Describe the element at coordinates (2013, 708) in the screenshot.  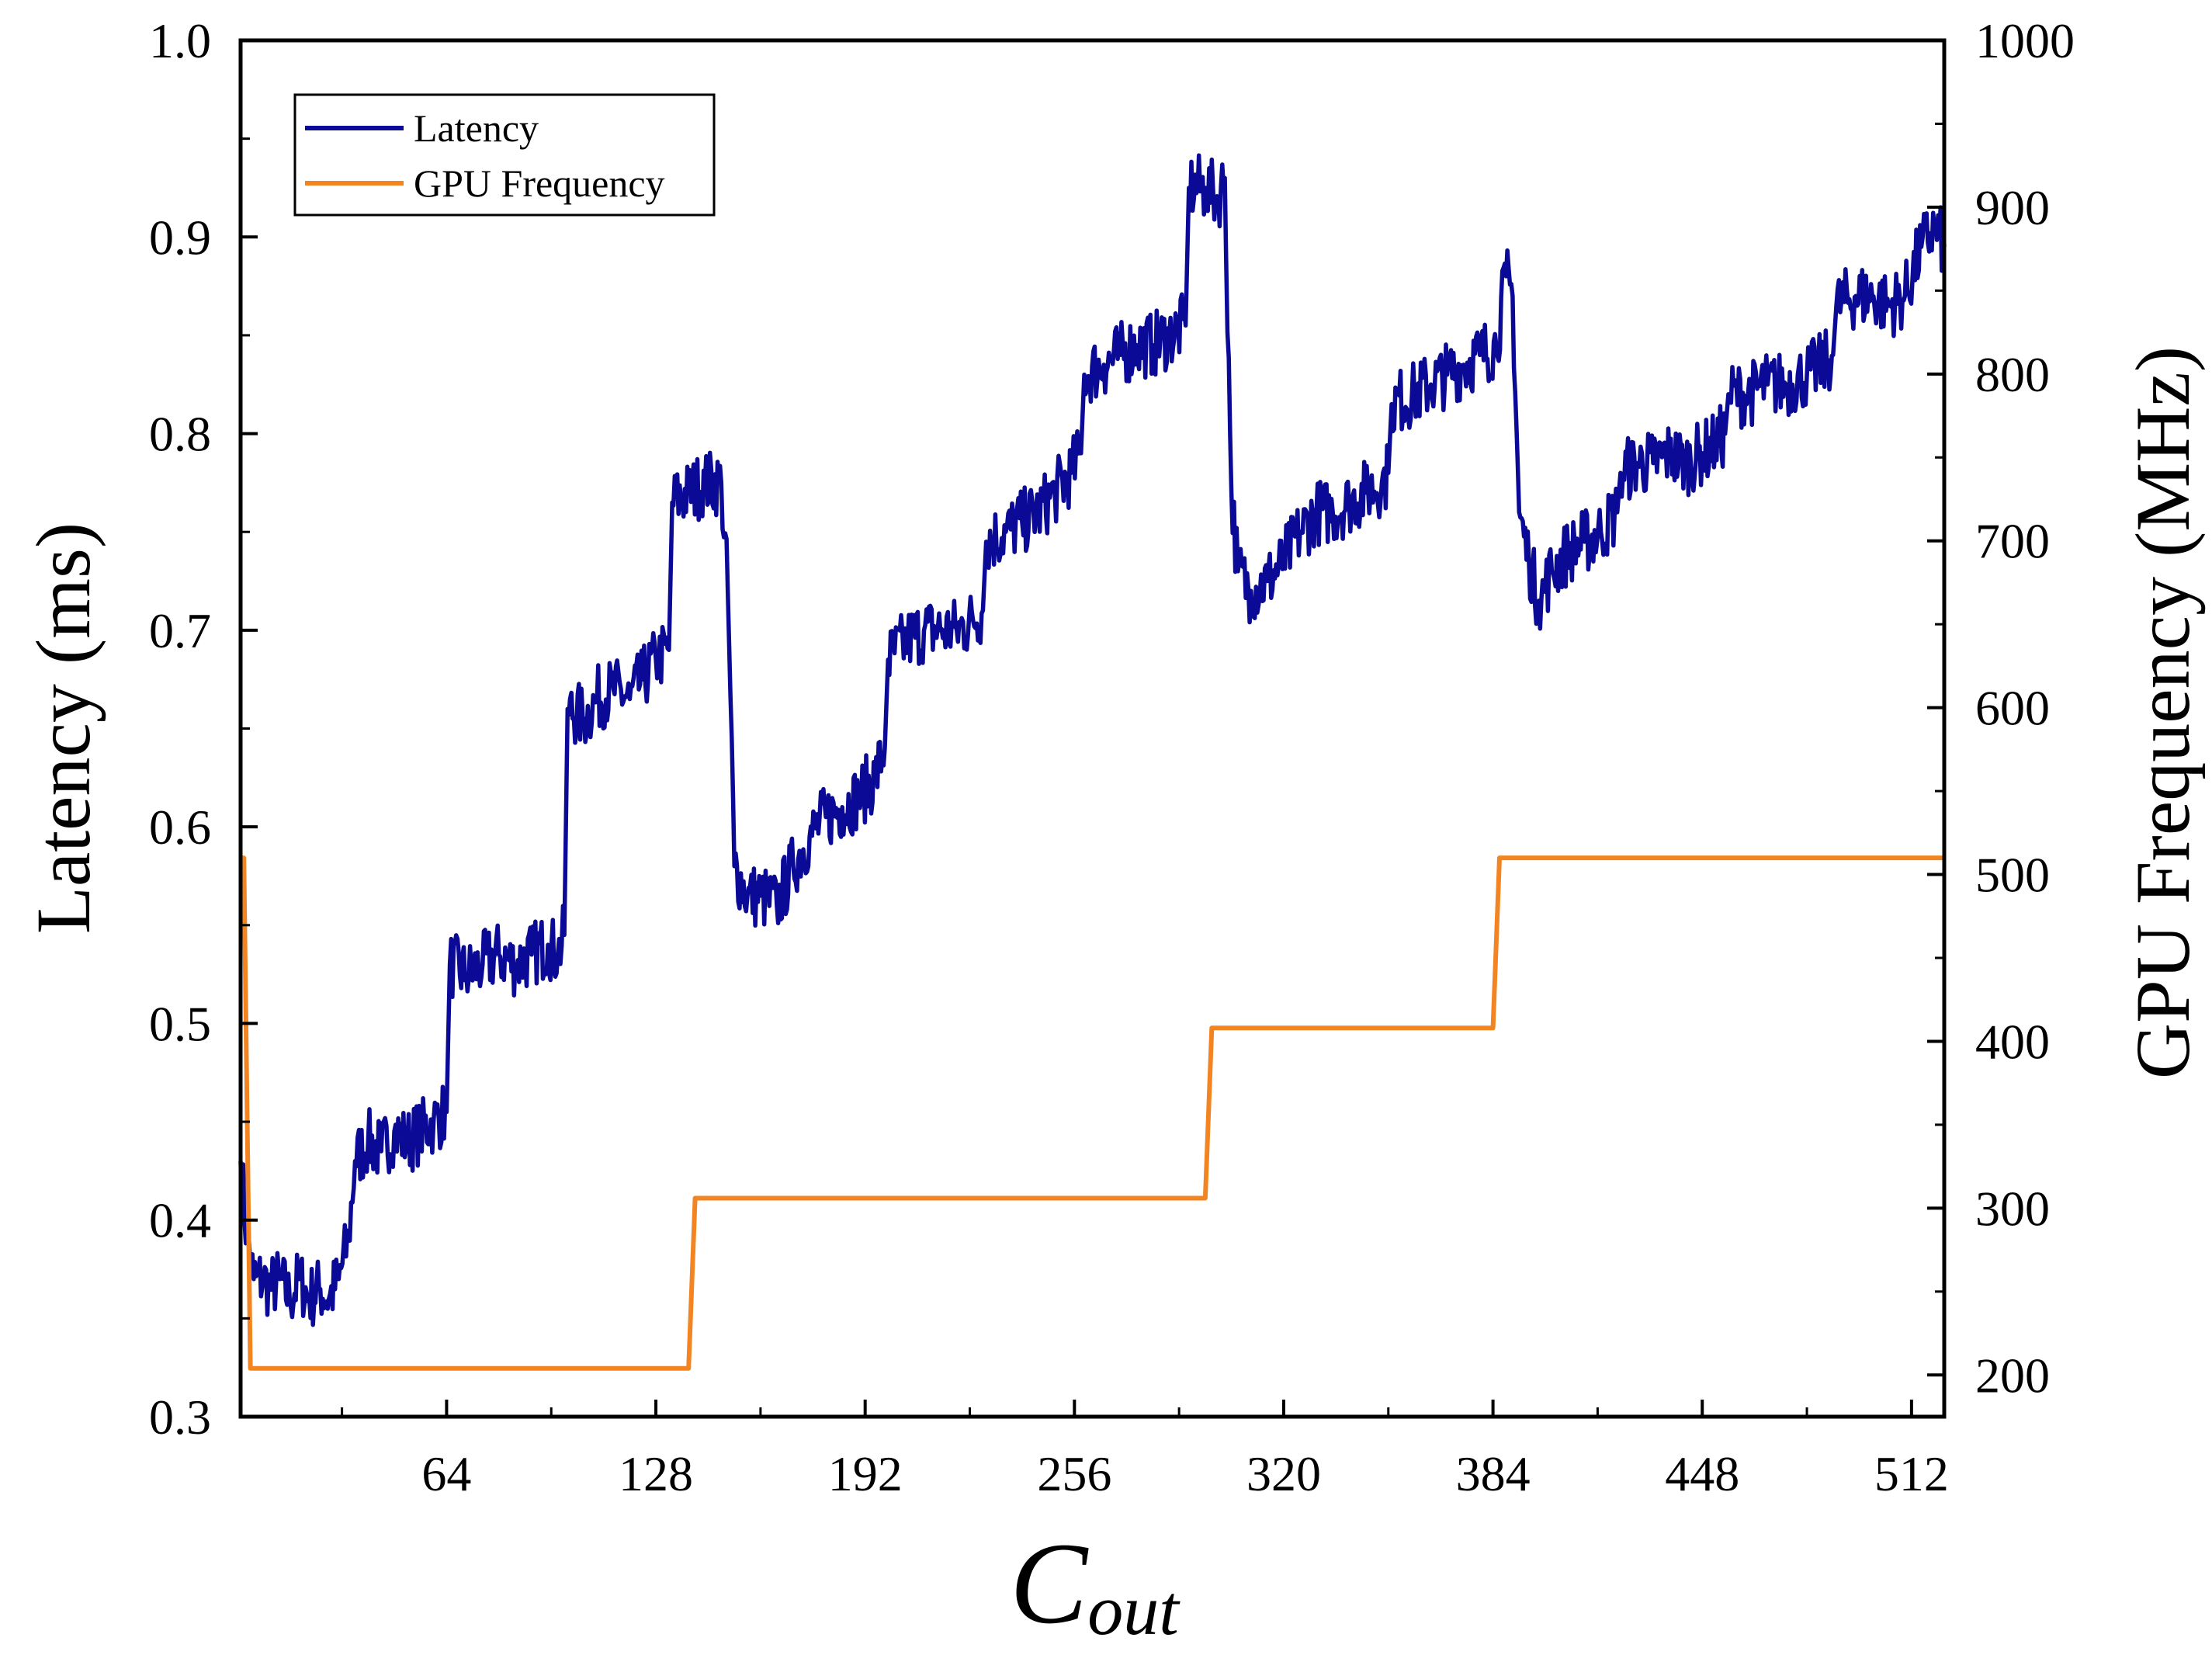
I see `y-right-tick-label: 600` at that location.